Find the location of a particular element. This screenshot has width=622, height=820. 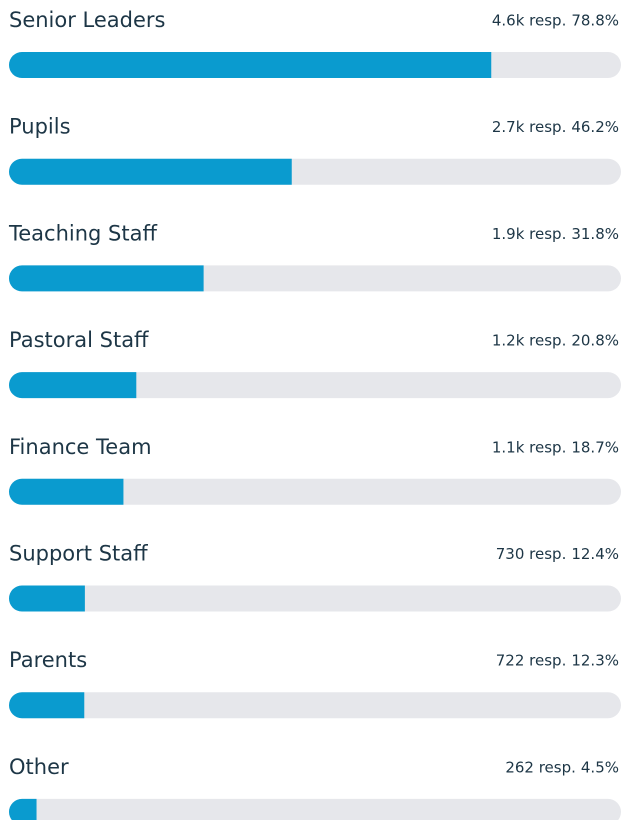

response-count: 262 resp. is located at coordinates (540, 767).